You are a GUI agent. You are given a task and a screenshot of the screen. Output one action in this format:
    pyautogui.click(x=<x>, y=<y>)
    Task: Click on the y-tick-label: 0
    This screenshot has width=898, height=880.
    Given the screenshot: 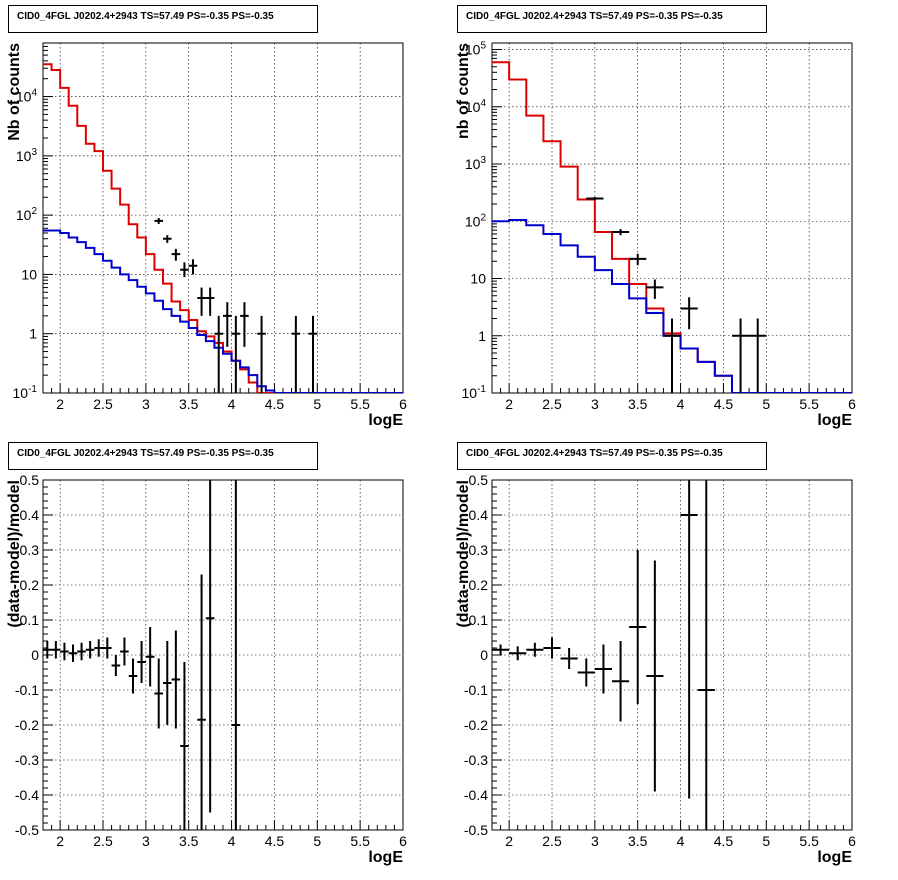 What is the action you would take?
    pyautogui.click(x=484, y=655)
    